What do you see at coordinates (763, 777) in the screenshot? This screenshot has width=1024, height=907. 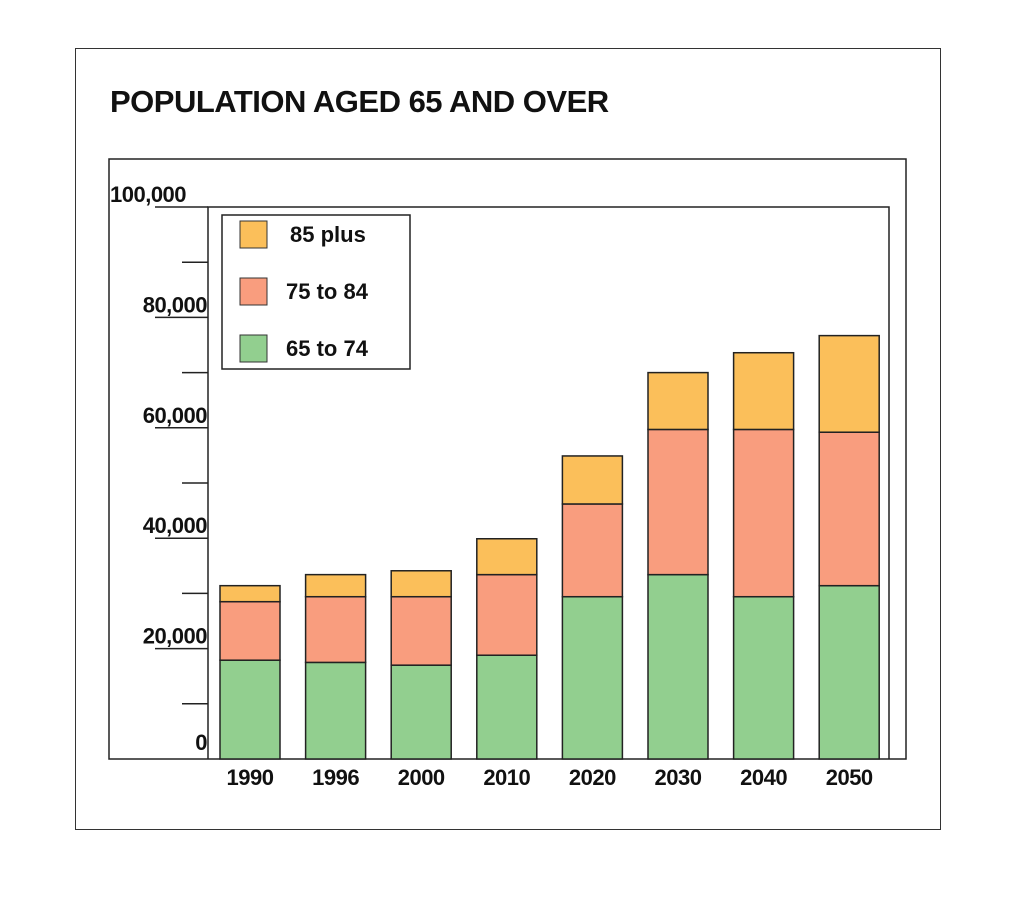 I see `x-tick-label: 2040` at bounding box center [763, 777].